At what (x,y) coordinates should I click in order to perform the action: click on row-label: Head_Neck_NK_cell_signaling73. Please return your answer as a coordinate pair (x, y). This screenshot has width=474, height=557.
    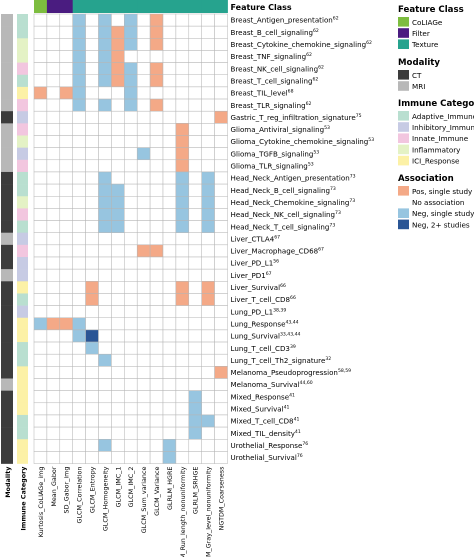
    Looking at the image, I should click on (286, 214).